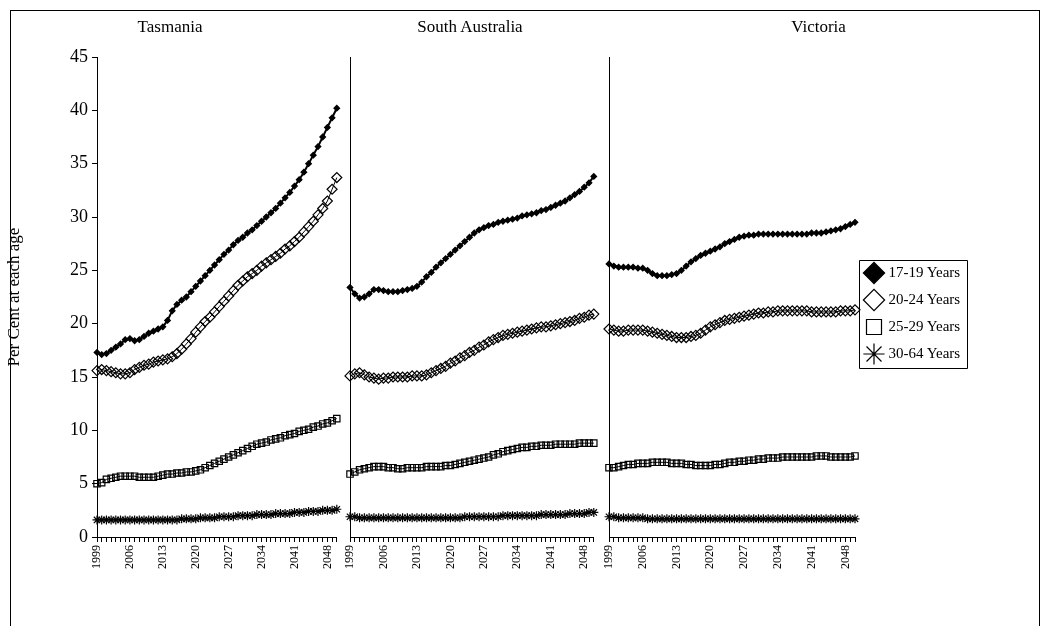  Describe the element at coordinates (349, 557) in the screenshot. I see `x-tick-label: 1999` at that location.